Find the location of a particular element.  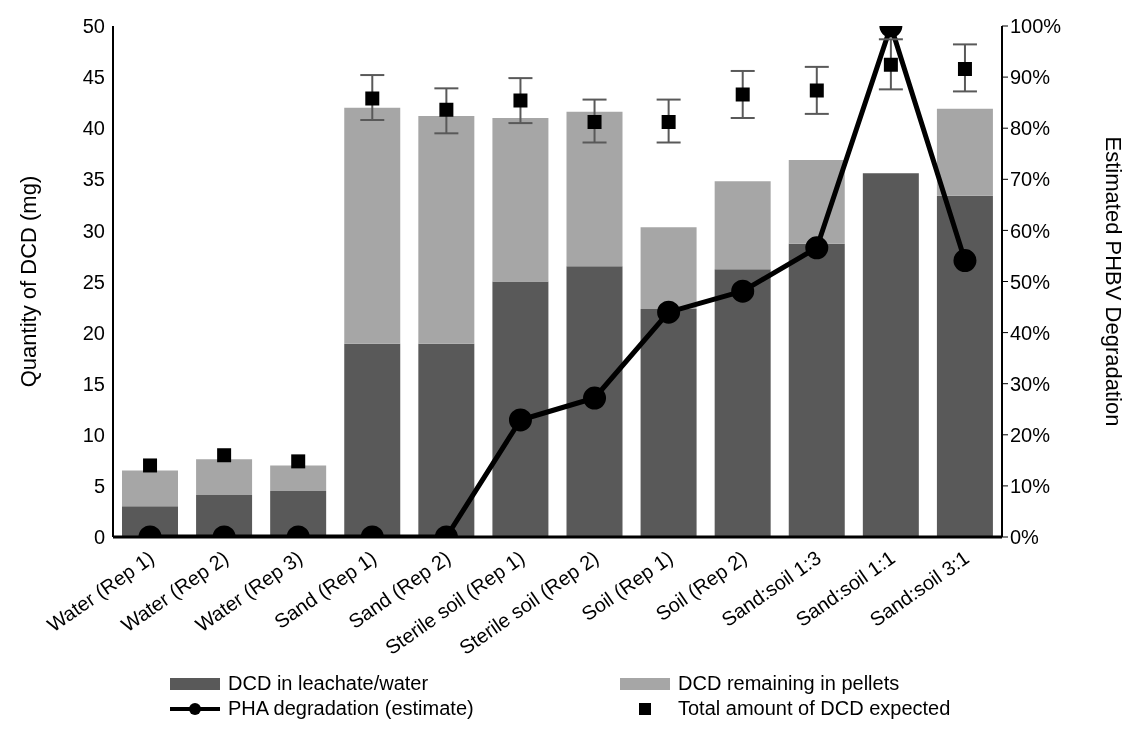

y2-tick-label: 50% is located at coordinates (1030, 281).